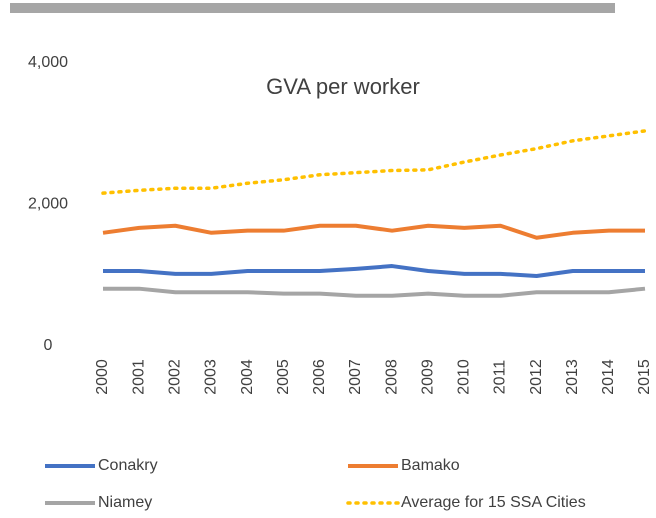 The height and width of the screenshot is (518, 656). Describe the element at coordinates (493, 502) in the screenshot. I see `legend-label: Average for 15 SSA Cities` at that location.